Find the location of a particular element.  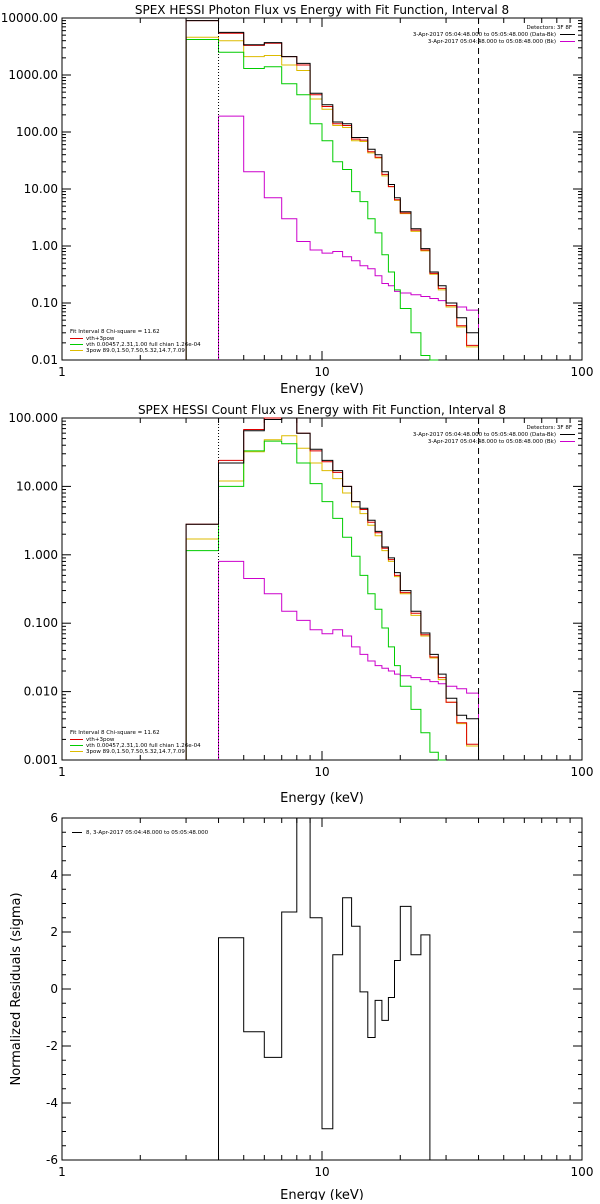

photon-series-bk is located at coordinates (348, 237).